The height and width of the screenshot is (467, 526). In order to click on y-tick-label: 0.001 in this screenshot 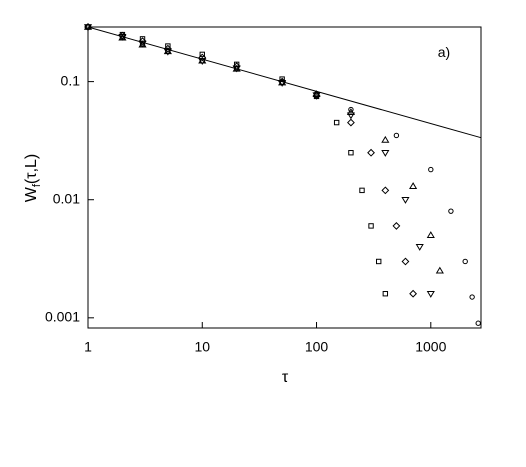, I will do `click(62, 317)`.